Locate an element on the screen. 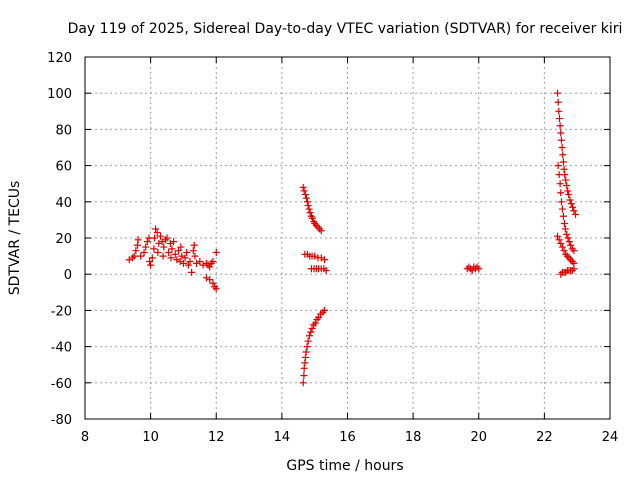 The image size is (640, 480). series-cluster-10h is located at coordinates (172, 259).